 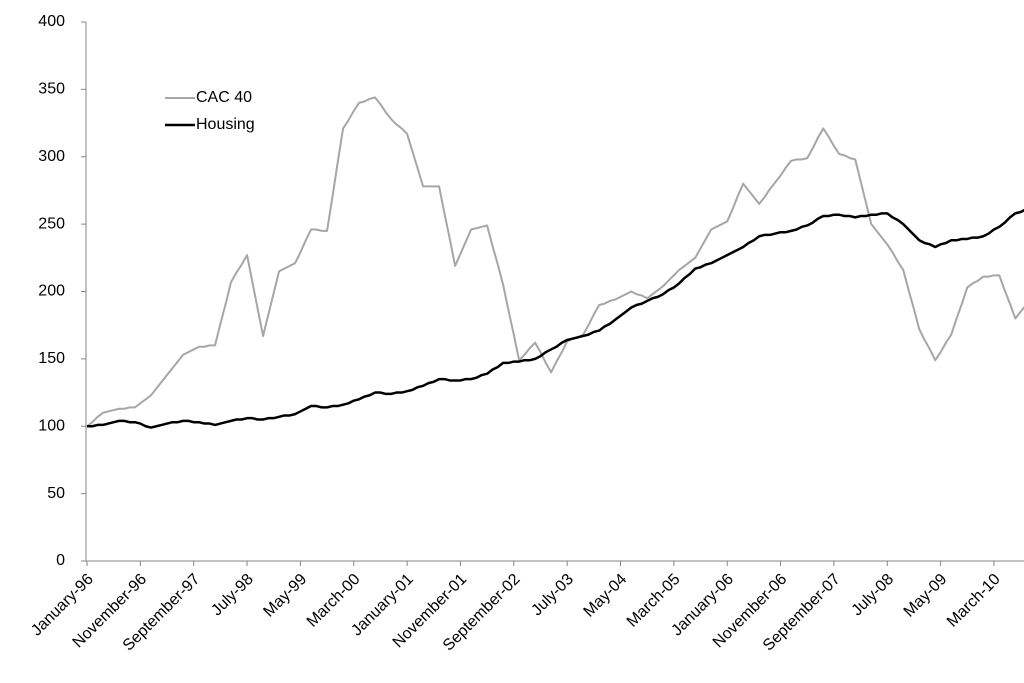 I want to click on y-tick-label: 300, so click(x=51, y=156).